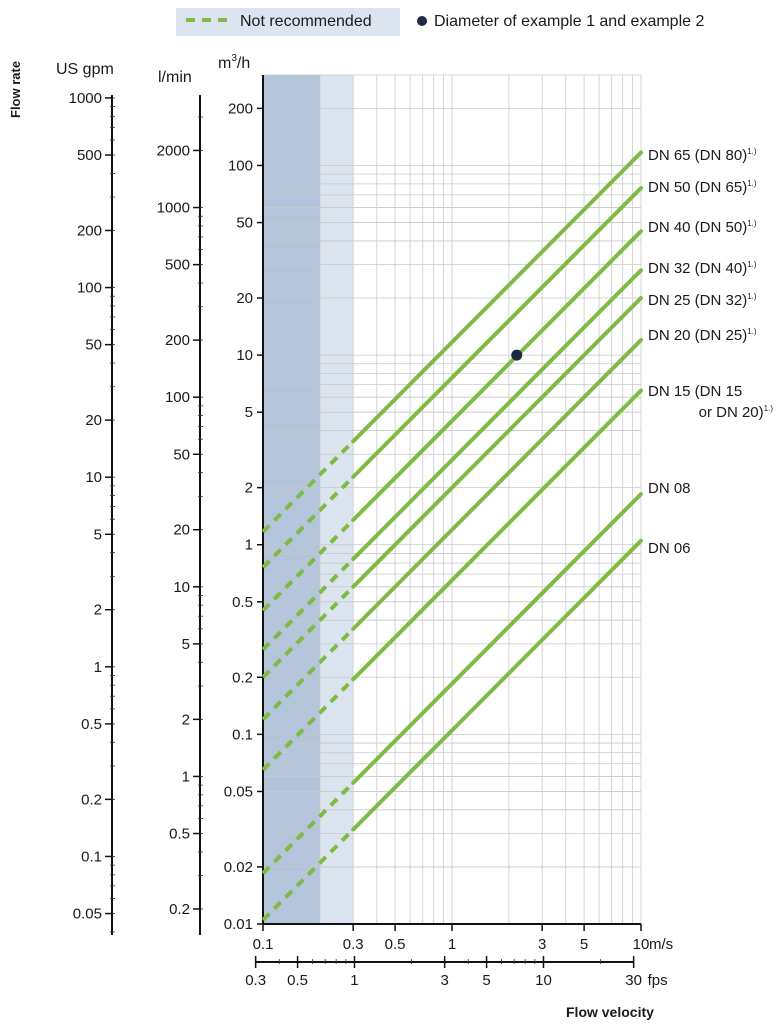 The height and width of the screenshot is (1026, 779). Describe the element at coordinates (444, 980) in the screenshot. I see `fps-tick-label: 3` at that location.